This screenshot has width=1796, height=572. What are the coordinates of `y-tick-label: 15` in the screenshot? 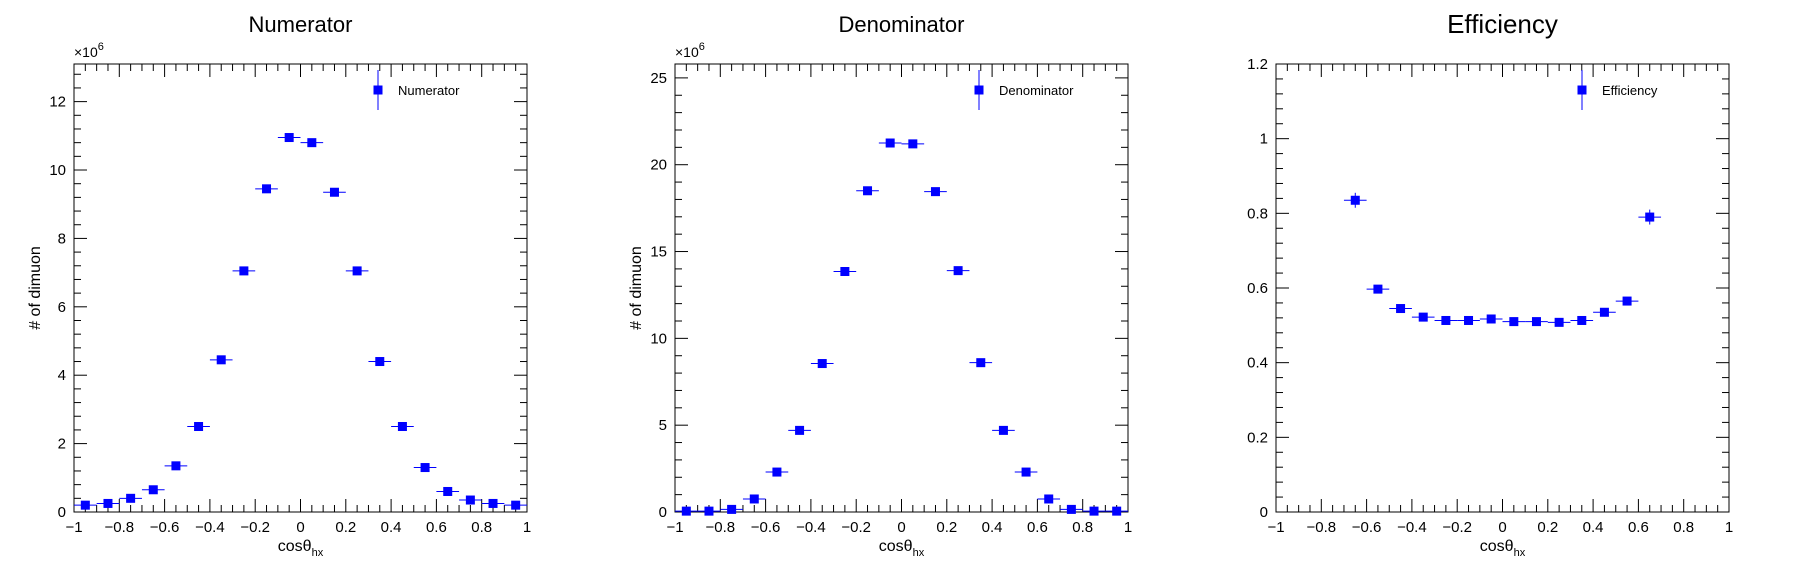 It's located at (658, 252).